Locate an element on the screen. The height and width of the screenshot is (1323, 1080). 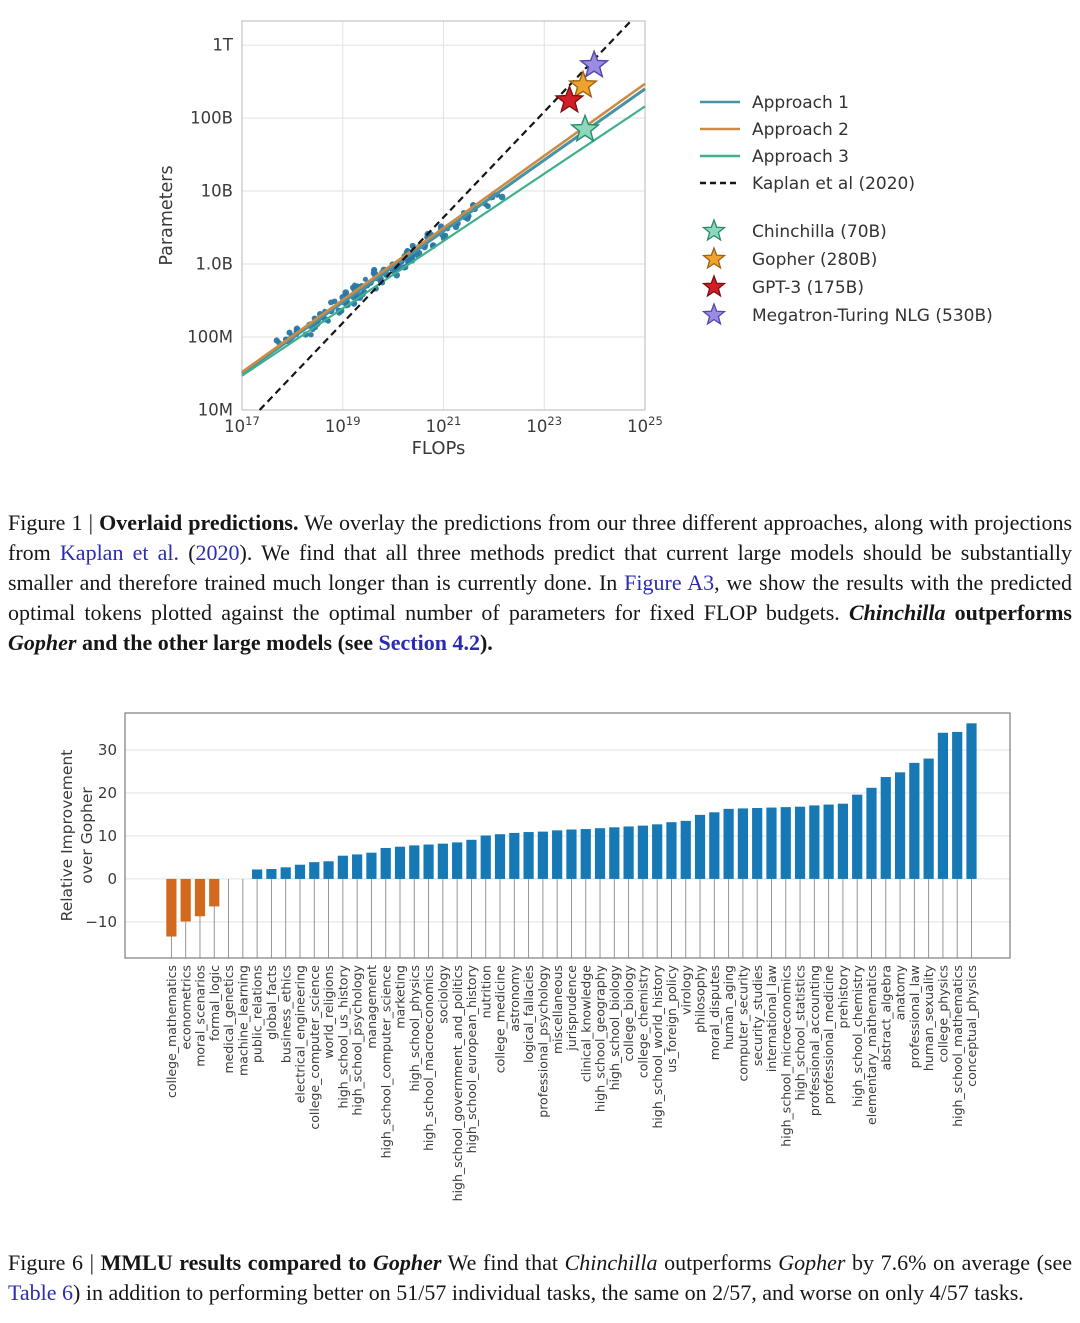
star-gopher-280b- is located at coordinates (583, 84).